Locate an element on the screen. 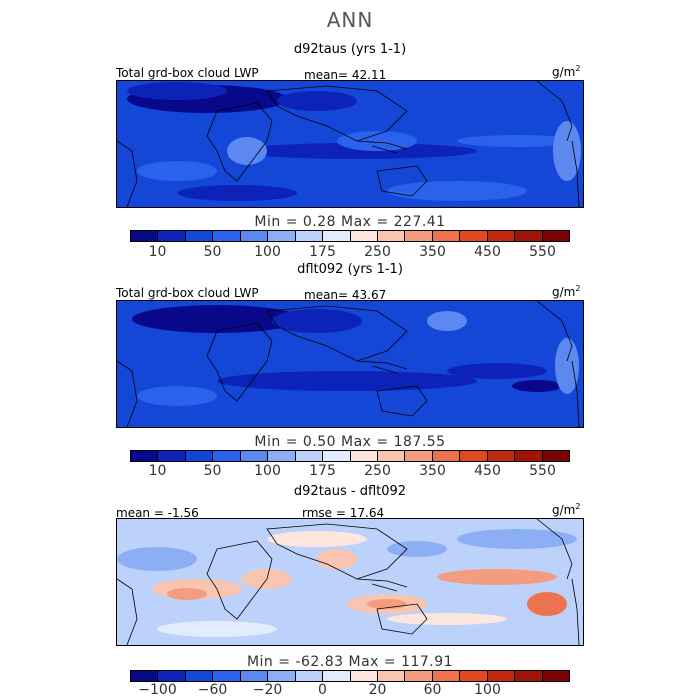 The width and height of the screenshot is (700, 700). panel-3-map-field is located at coordinates (350, 582).